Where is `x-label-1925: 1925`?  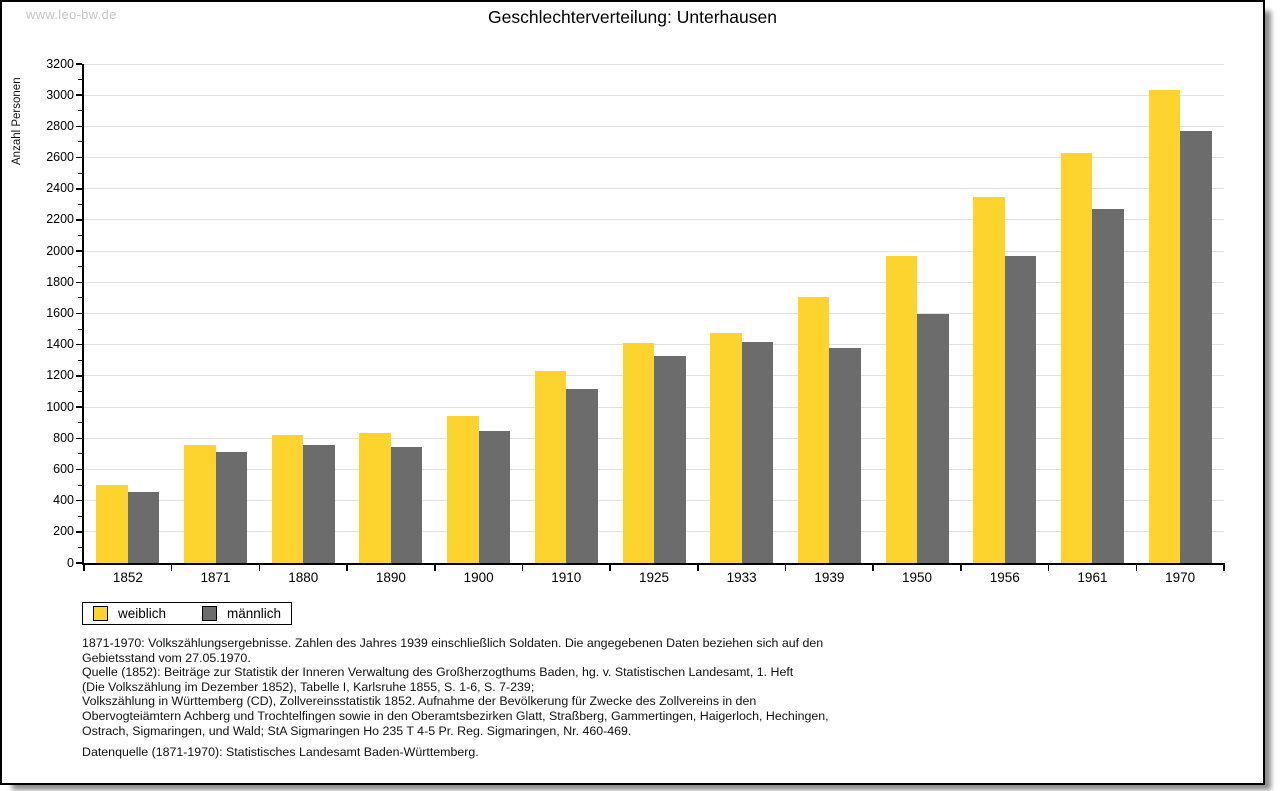 x-label-1925: 1925 is located at coordinates (654, 577).